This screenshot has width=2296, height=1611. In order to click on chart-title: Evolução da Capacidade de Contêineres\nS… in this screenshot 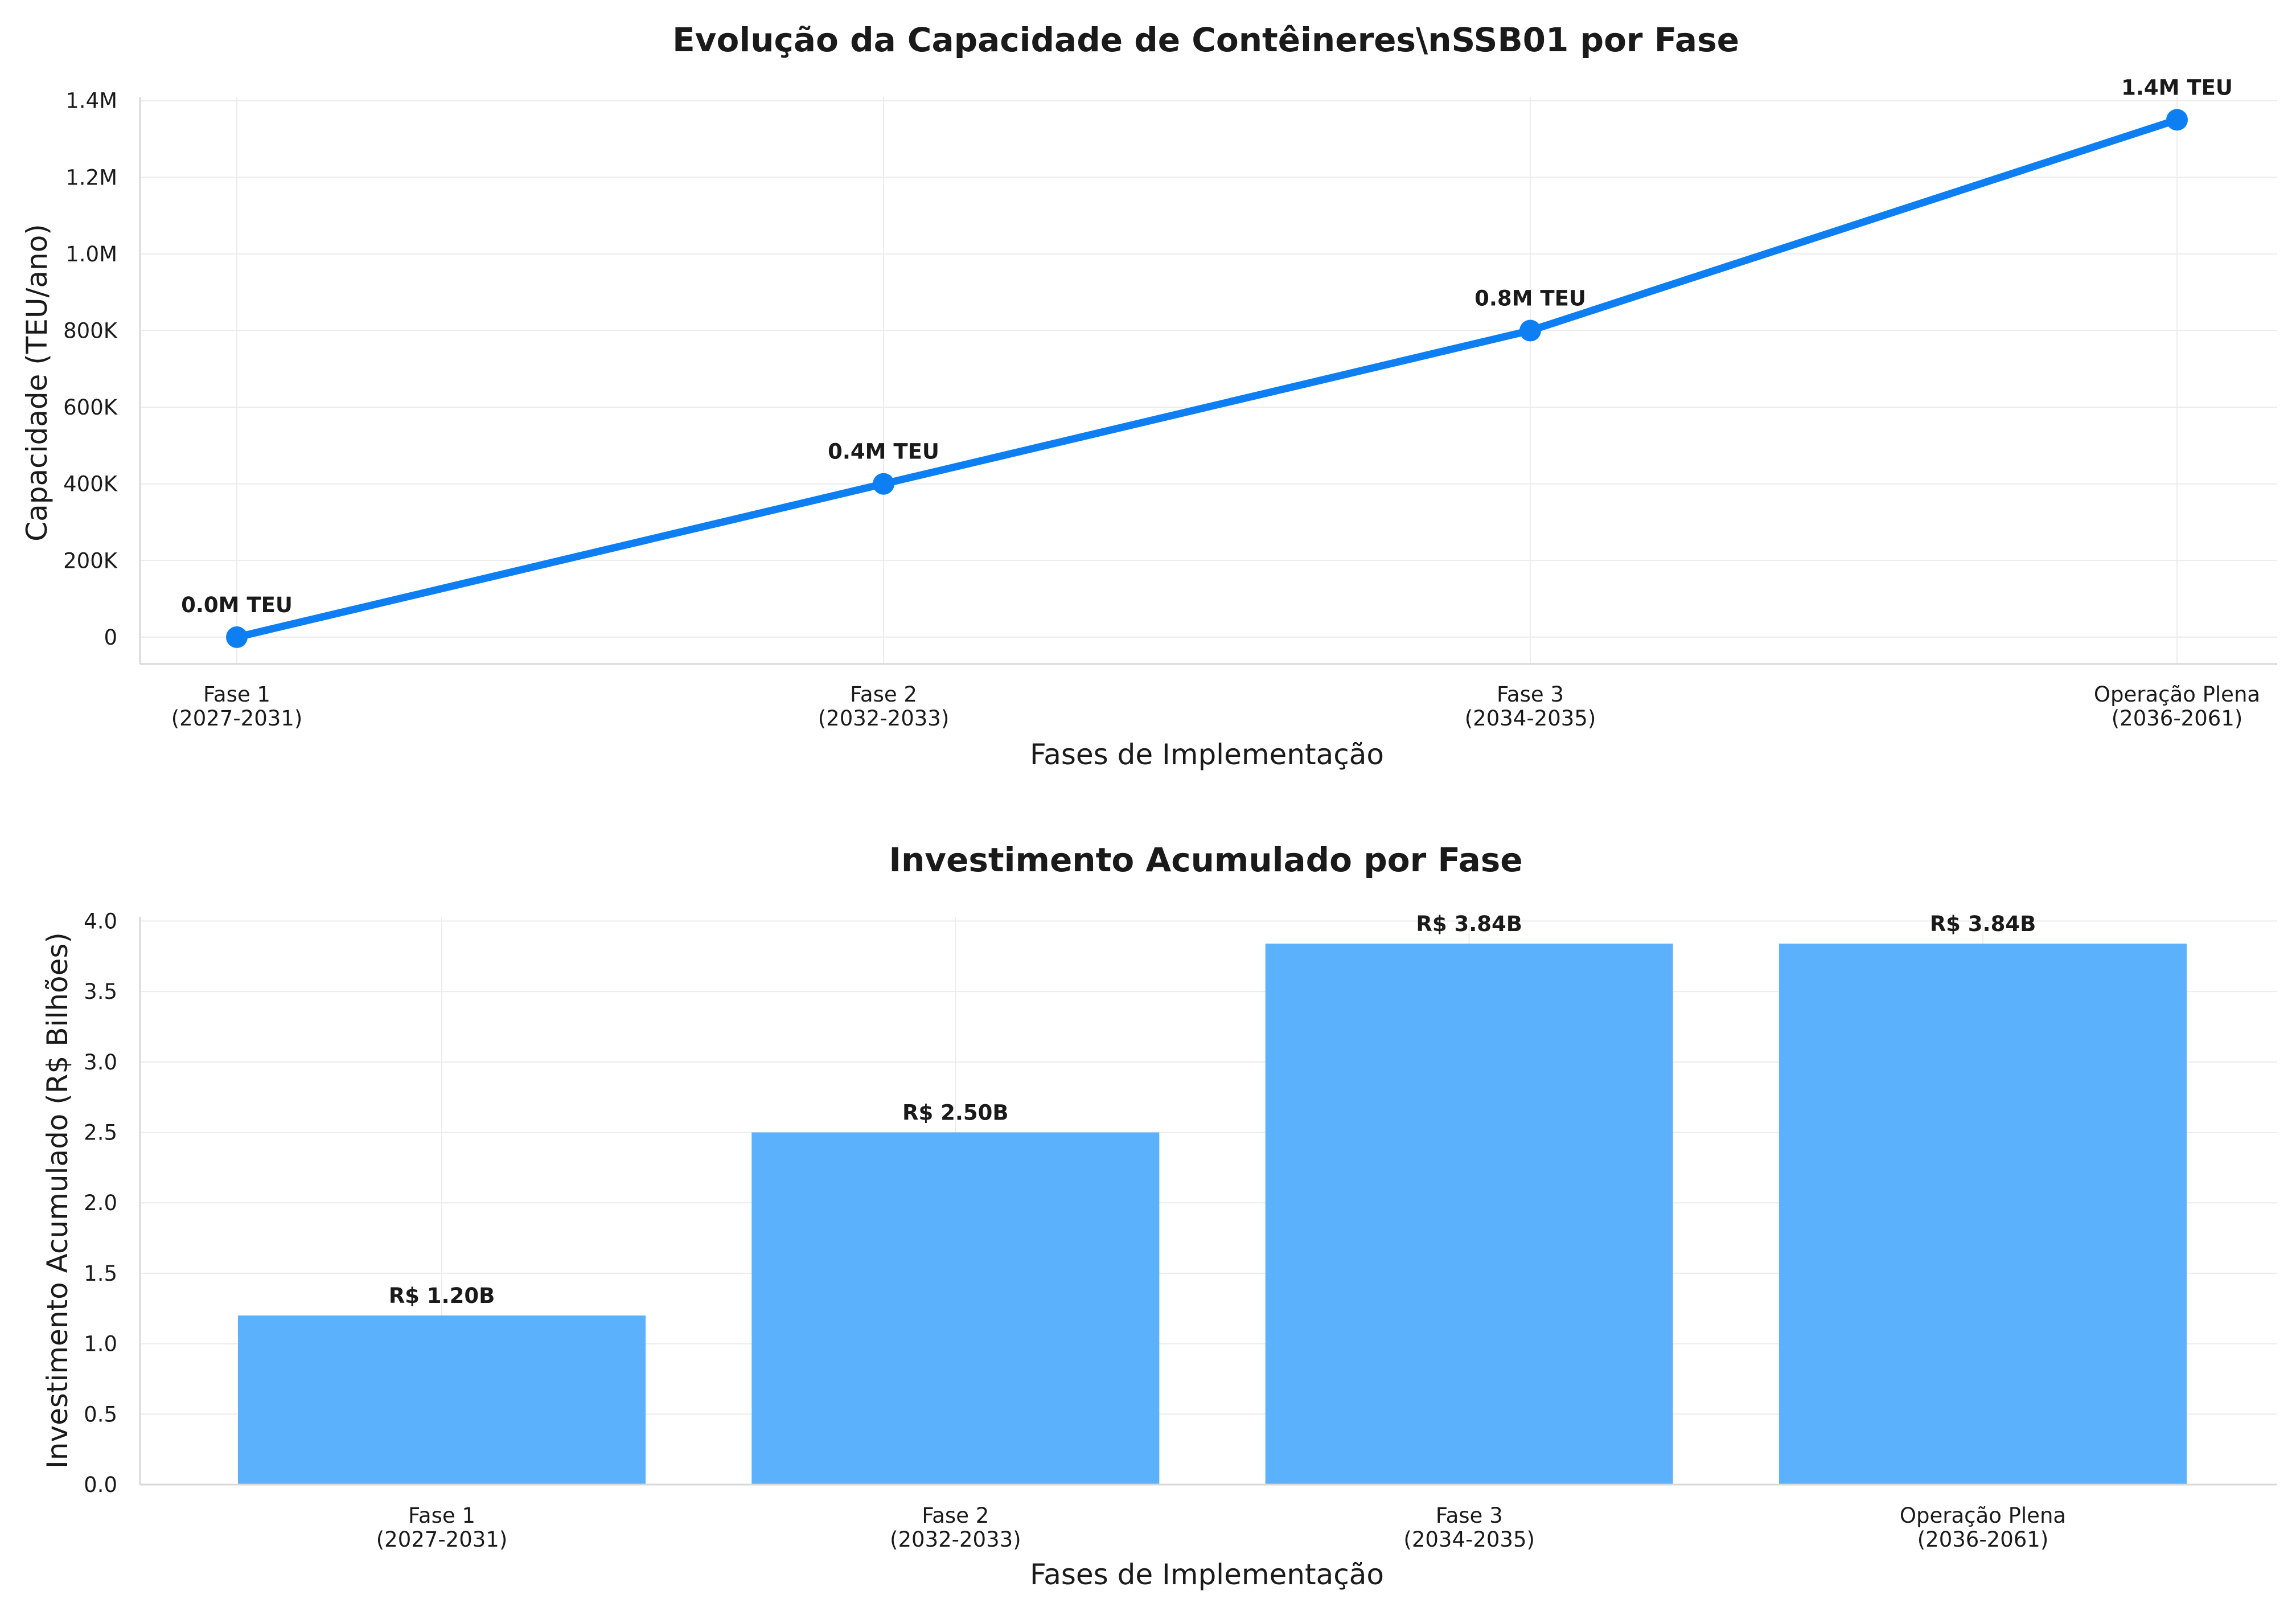, I will do `click(1205, 40)`.